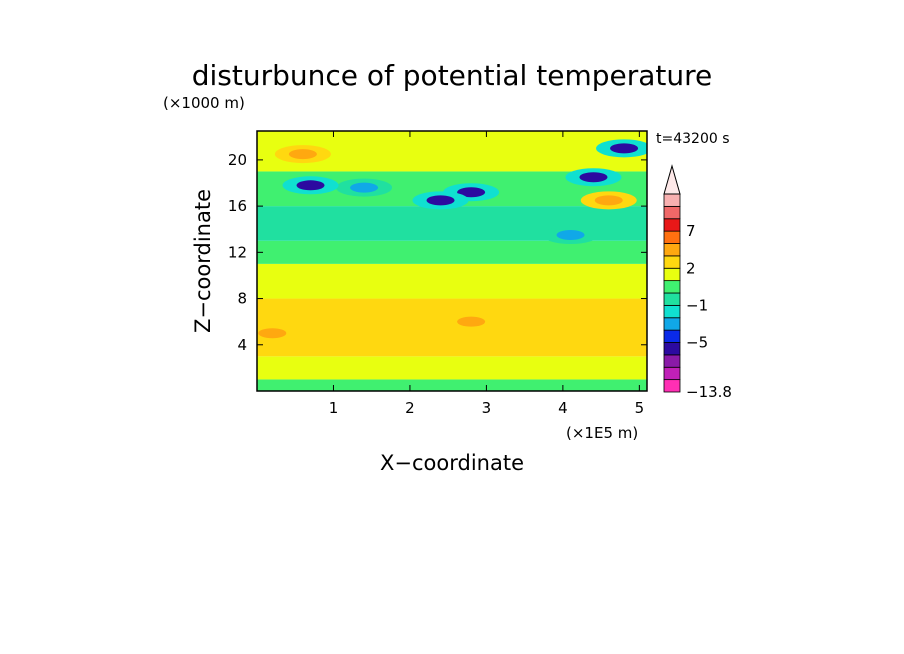 Image resolution: width=904 pixels, height=654 pixels. Describe the element at coordinates (693, 139) in the screenshot. I see `time-label: t=43200 s` at that location.